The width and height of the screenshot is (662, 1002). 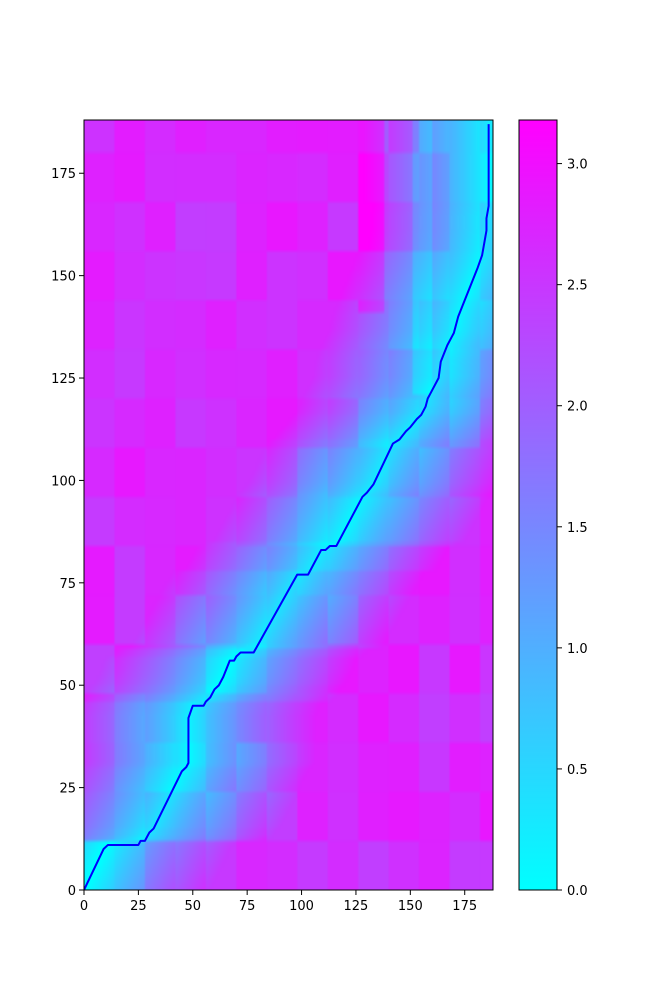 I want to click on colorbar-tick-label: 3.0, so click(x=577, y=165).